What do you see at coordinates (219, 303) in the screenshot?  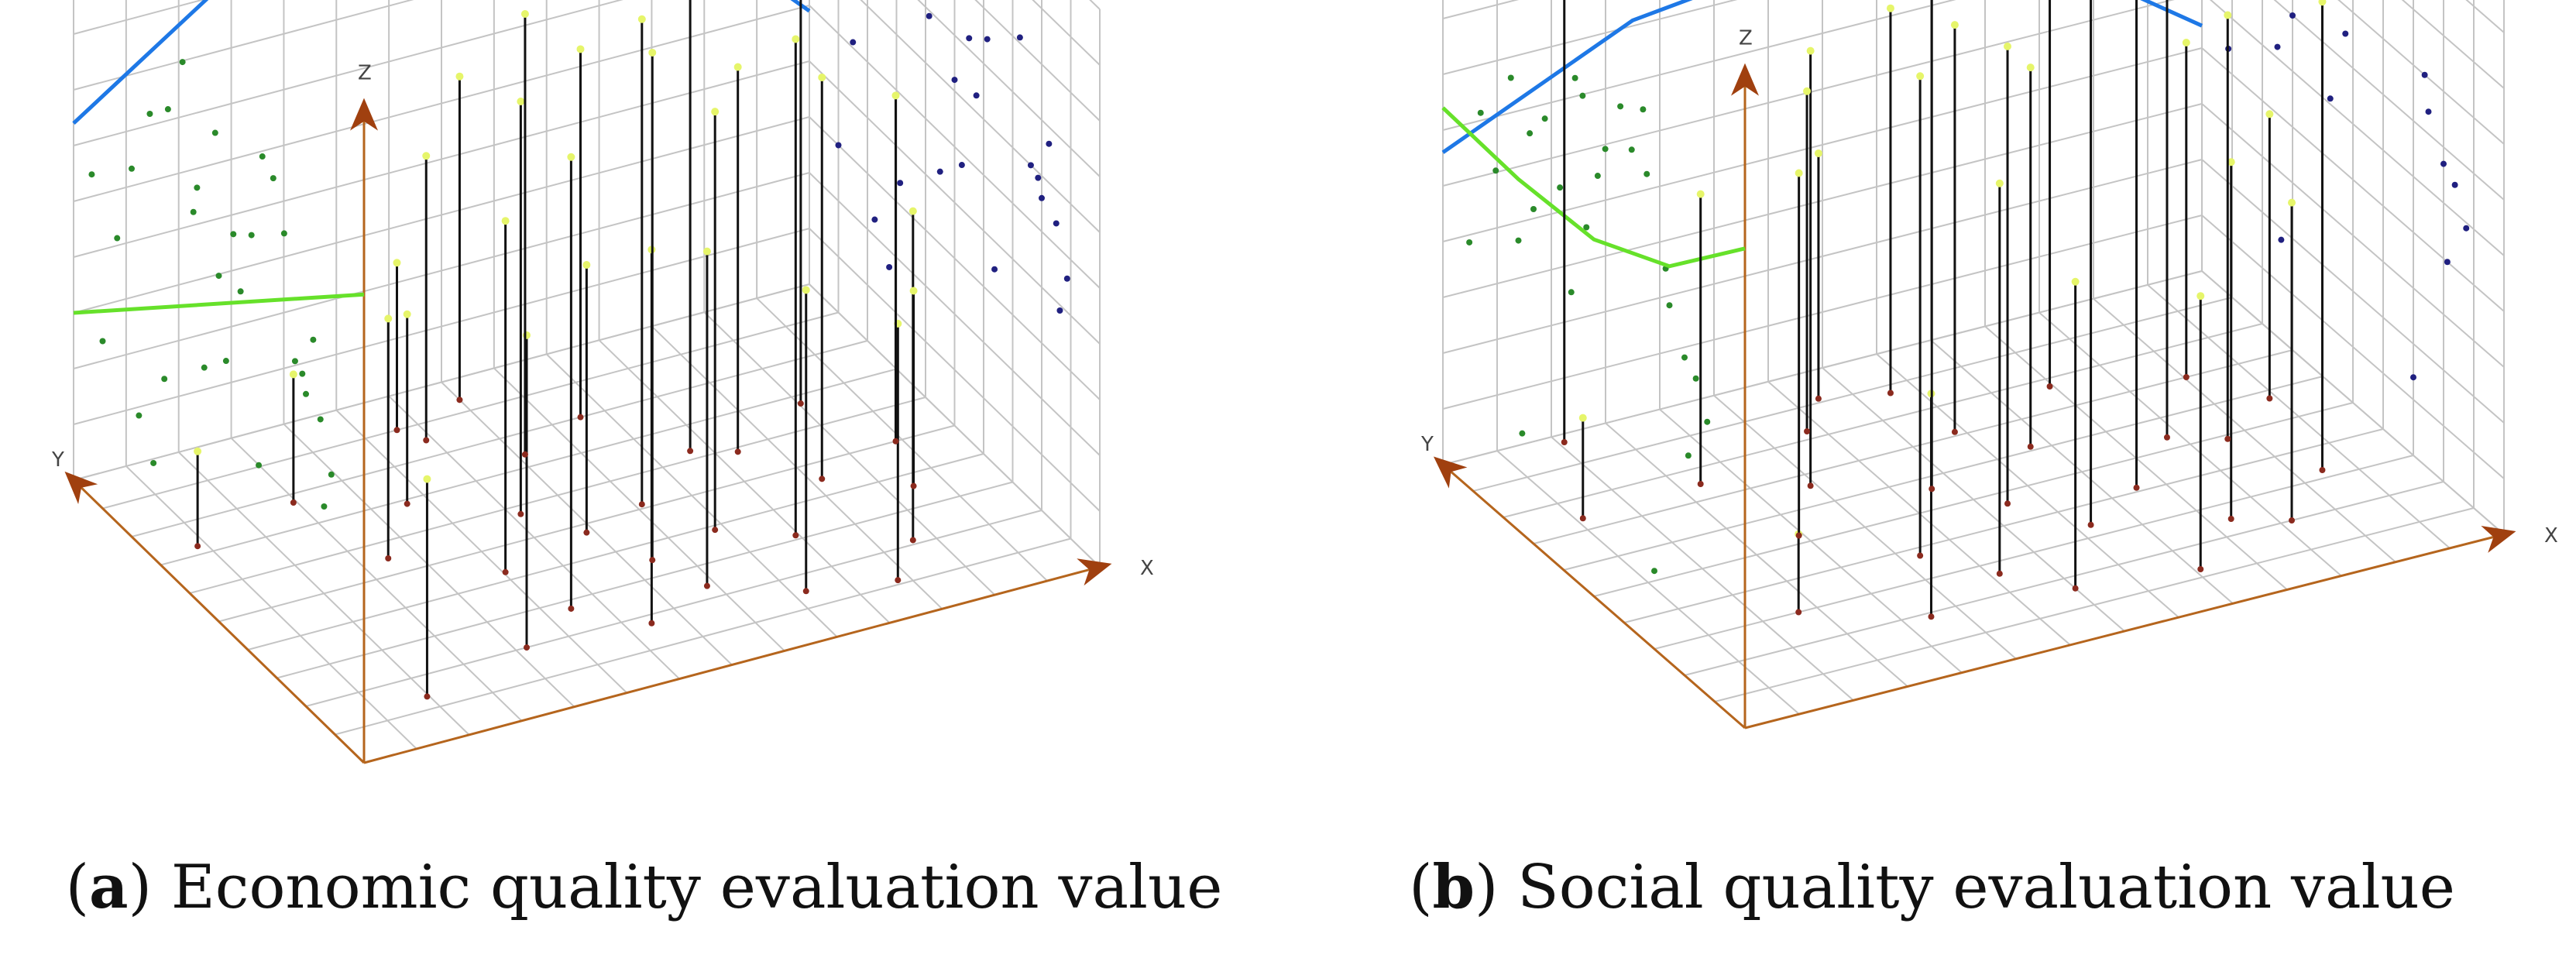 I see `trend-curve-yz` at bounding box center [219, 303].